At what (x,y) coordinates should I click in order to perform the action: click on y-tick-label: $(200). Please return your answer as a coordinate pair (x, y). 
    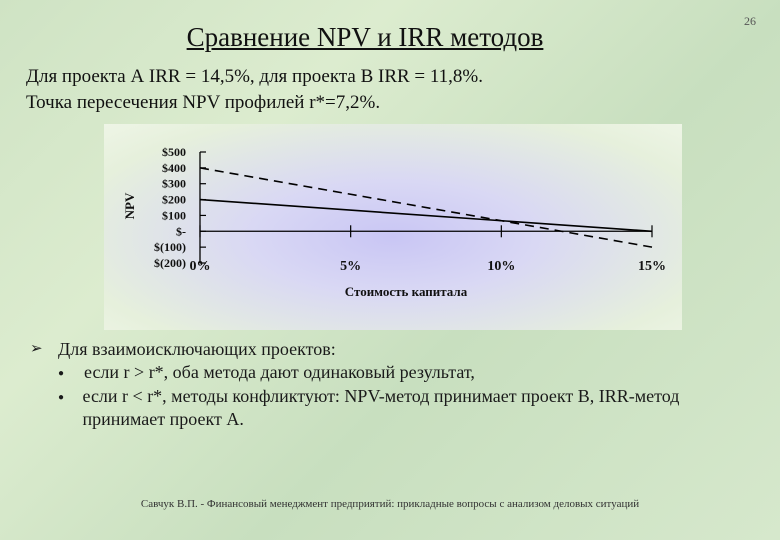
    Looking at the image, I should click on (170, 263).